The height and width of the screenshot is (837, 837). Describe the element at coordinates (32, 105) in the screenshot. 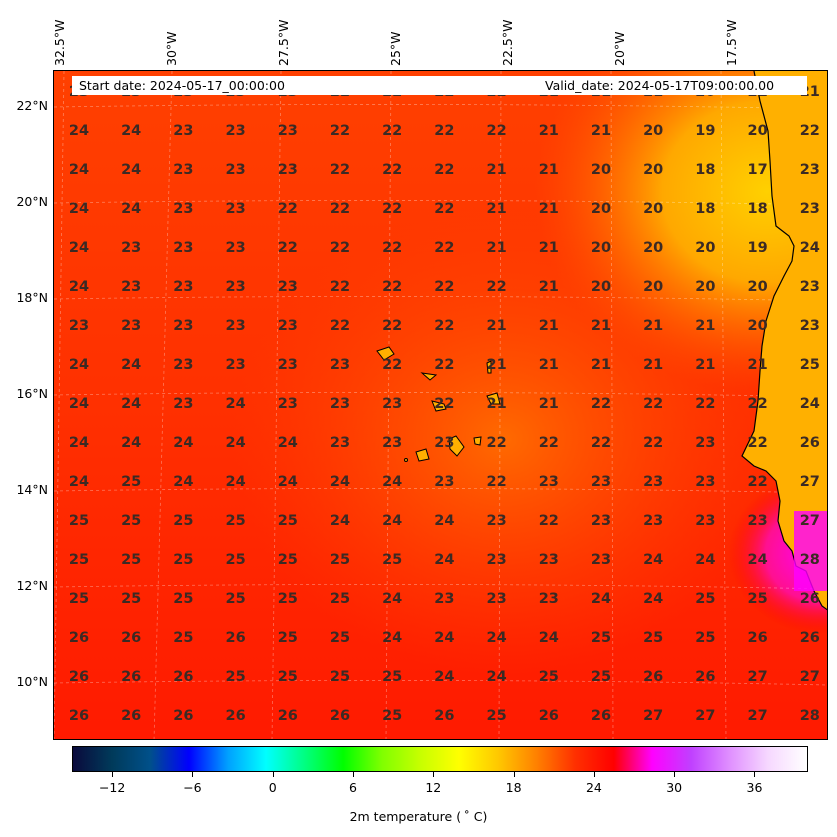

I see `latitude-label: 22°N` at that location.